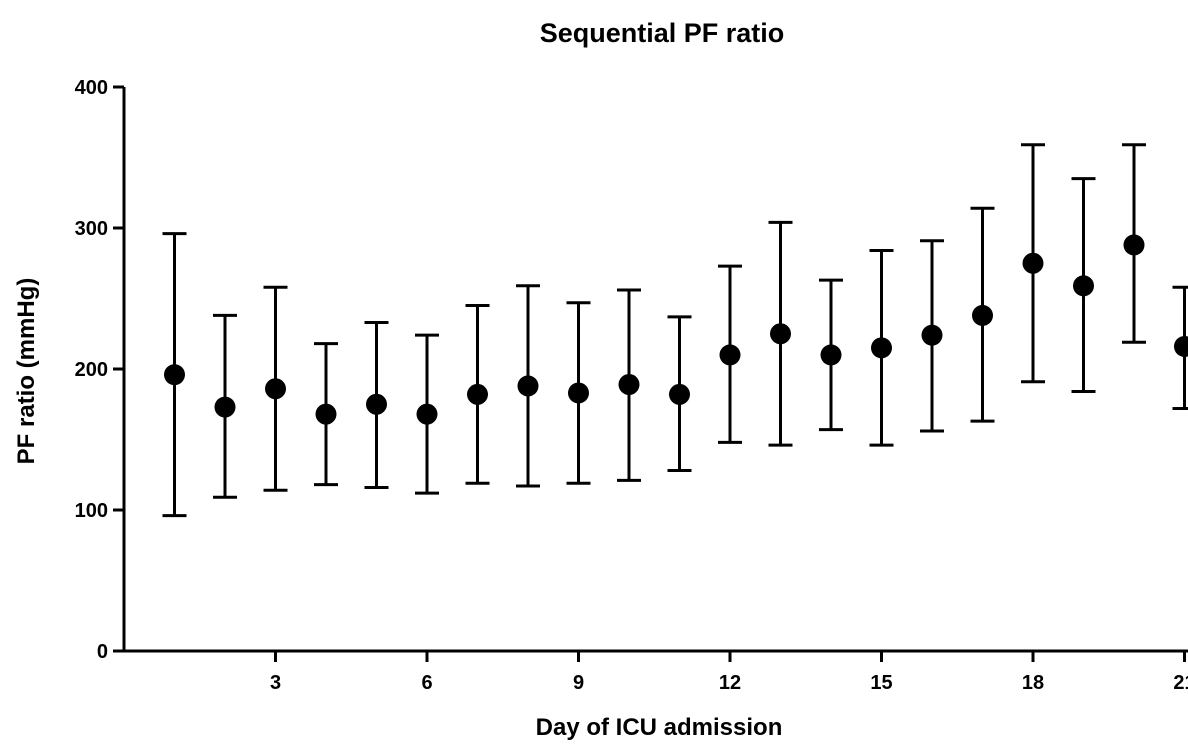 This screenshot has height=746, width=1188. What do you see at coordinates (881, 683) in the screenshot?
I see `x-tick-label: 15` at bounding box center [881, 683].